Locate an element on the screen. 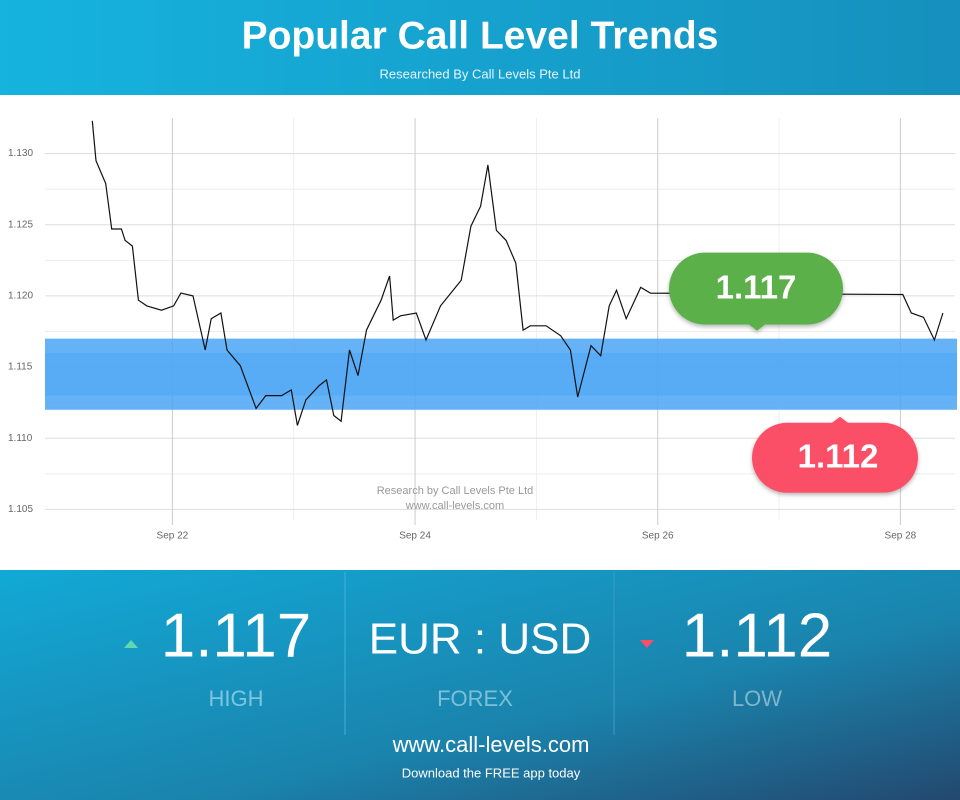 The height and width of the screenshot is (800, 960). y-tick-label: 1.120 is located at coordinates (20, 296).